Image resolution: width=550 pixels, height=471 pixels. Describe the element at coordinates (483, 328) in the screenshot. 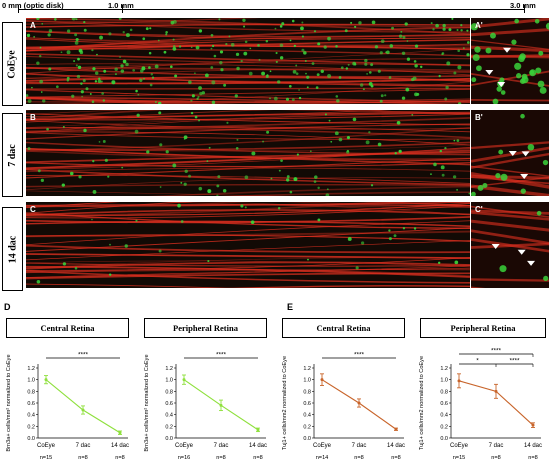

I see `chart-title-tuj-peripheral: Peripheral Retina` at that location.